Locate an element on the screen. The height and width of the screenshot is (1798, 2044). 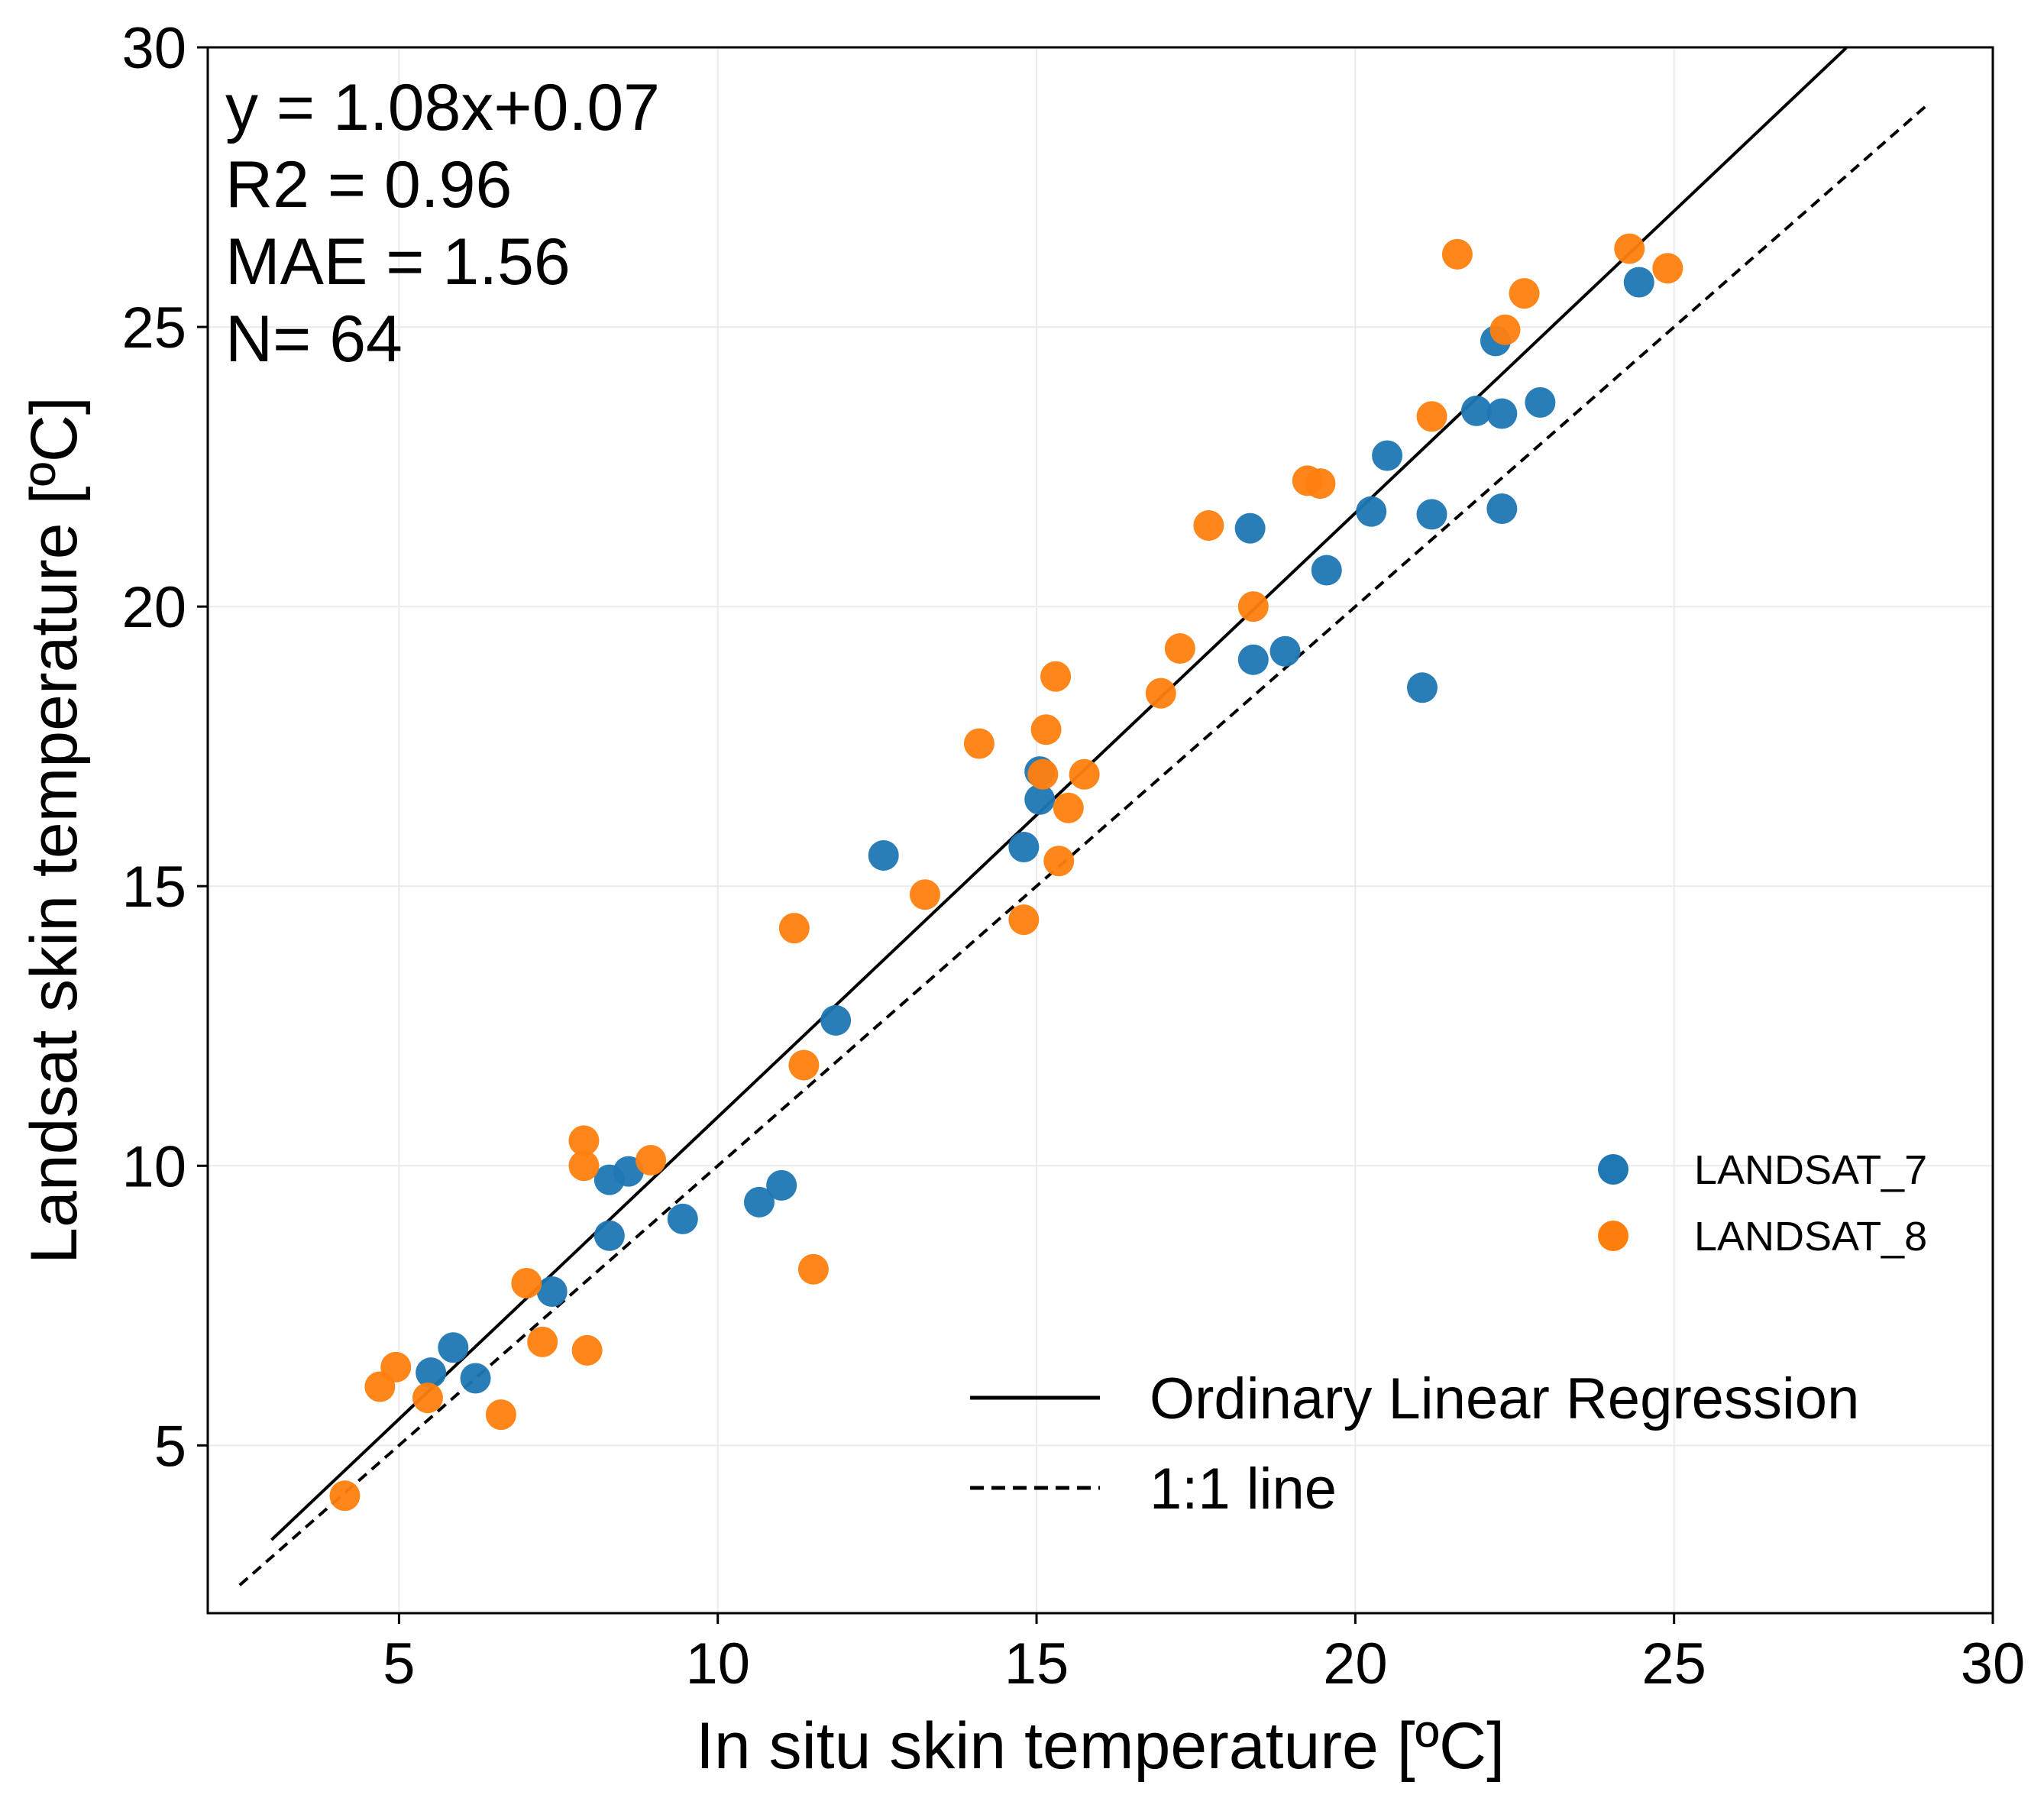
x-axis-title: In situ skin temperature [ºC] is located at coordinates (1100, 1746).